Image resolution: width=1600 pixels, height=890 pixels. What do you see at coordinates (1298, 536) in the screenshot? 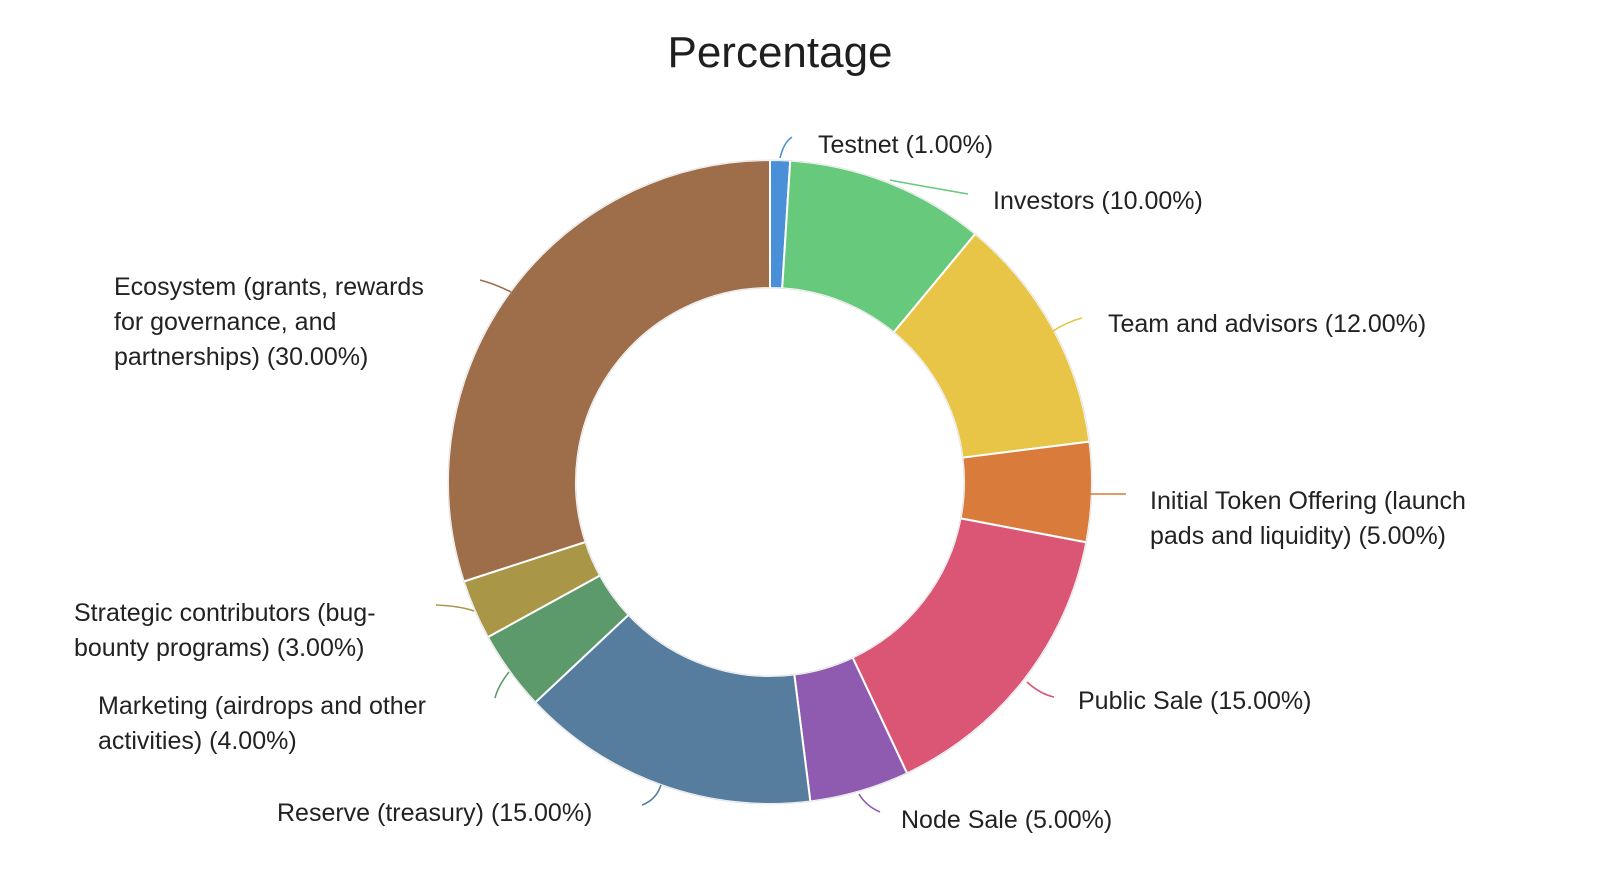
I see `slice-label-line: pads and liquidity) (5.00%)` at bounding box center [1298, 536].